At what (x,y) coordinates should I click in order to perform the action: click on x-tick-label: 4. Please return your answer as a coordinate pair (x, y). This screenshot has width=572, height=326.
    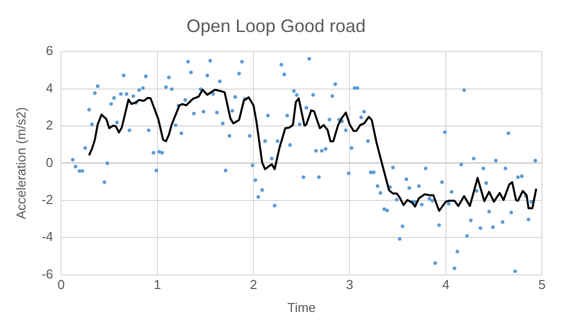
    Looking at the image, I should click on (446, 284).